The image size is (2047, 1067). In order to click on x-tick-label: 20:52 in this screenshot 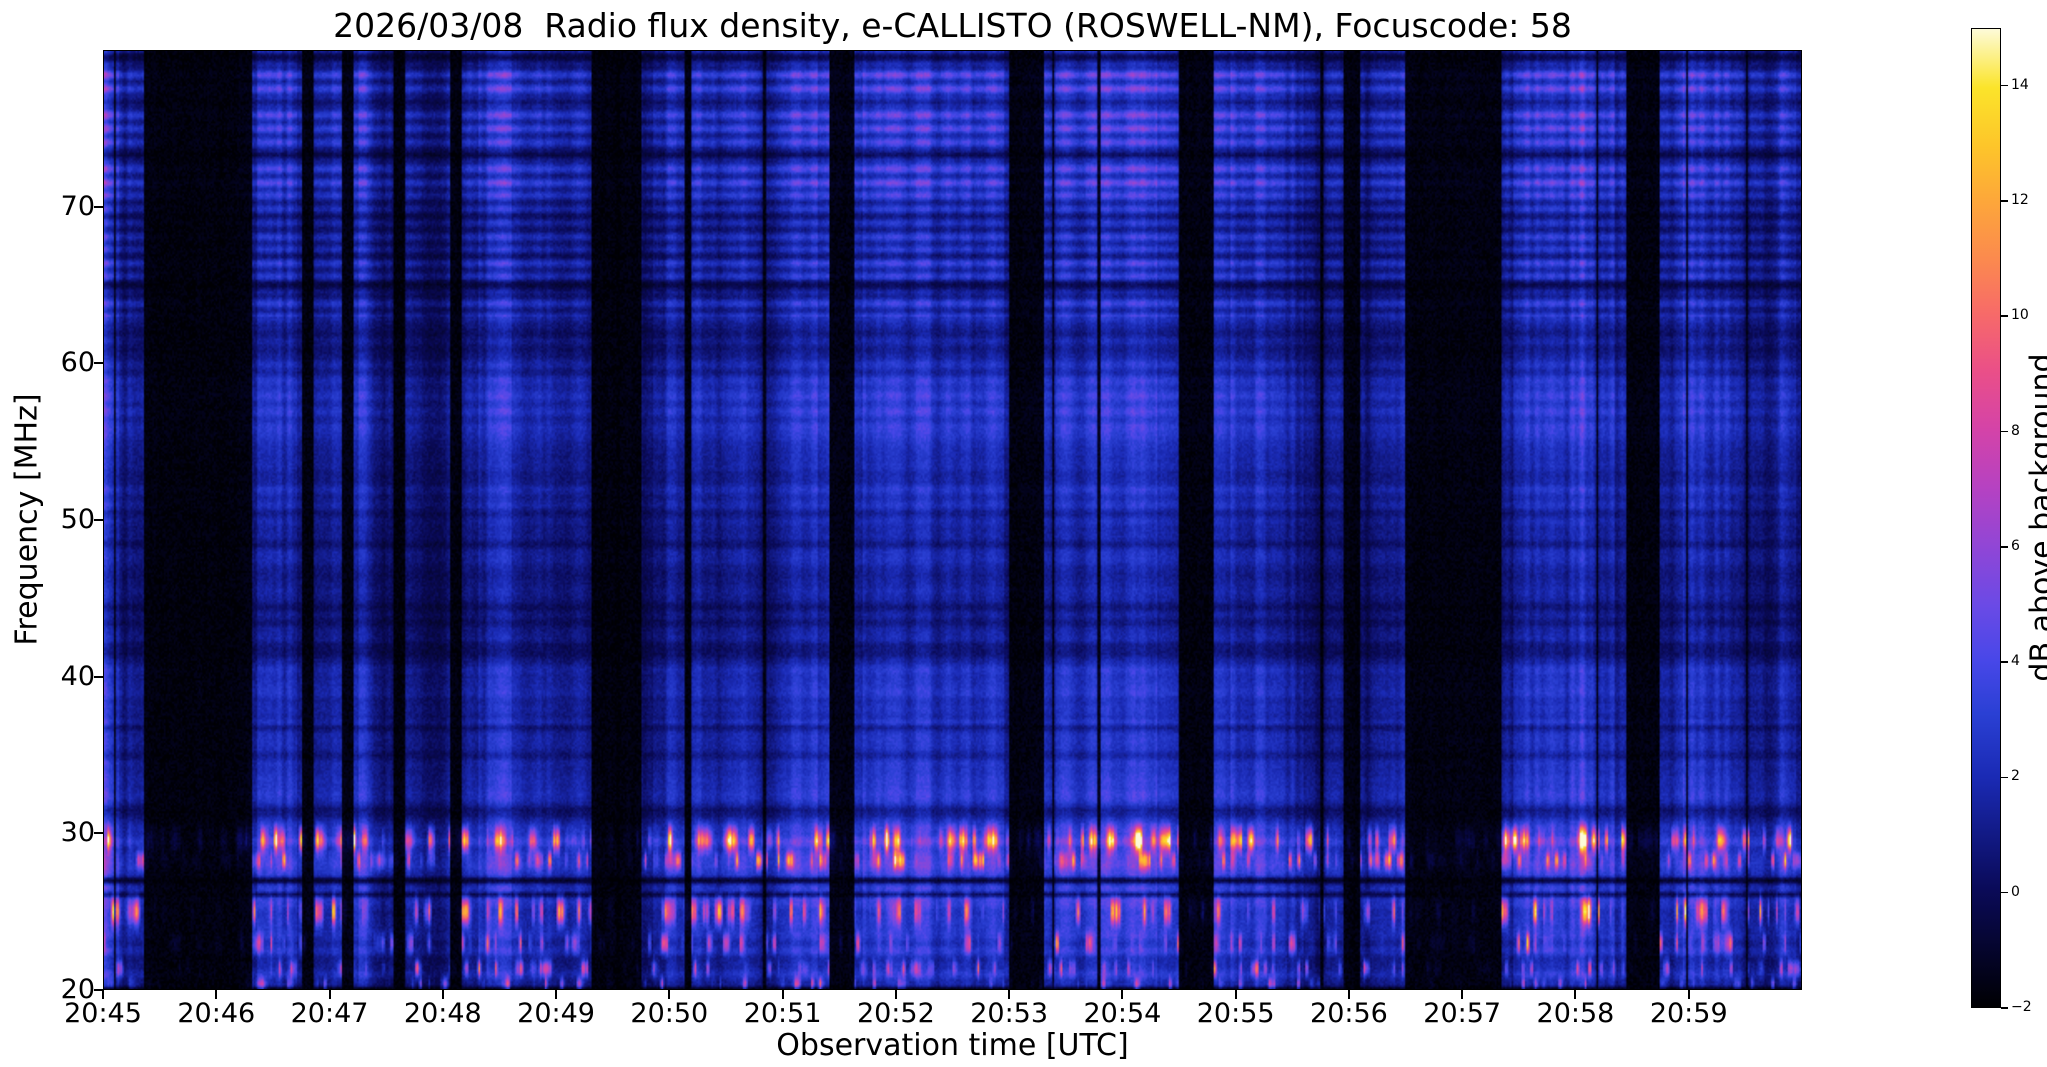, I will do `click(895, 1013)`.